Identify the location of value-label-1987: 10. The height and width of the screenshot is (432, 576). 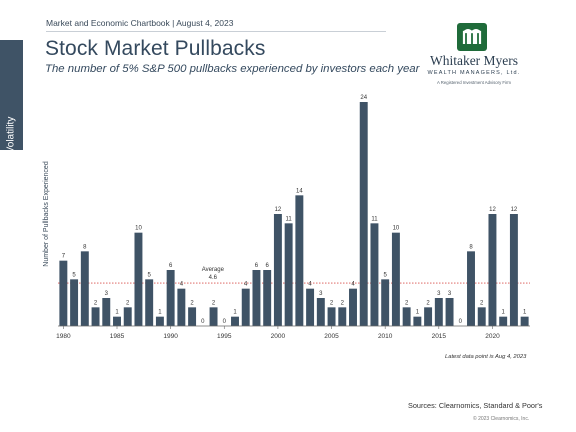
(138, 229).